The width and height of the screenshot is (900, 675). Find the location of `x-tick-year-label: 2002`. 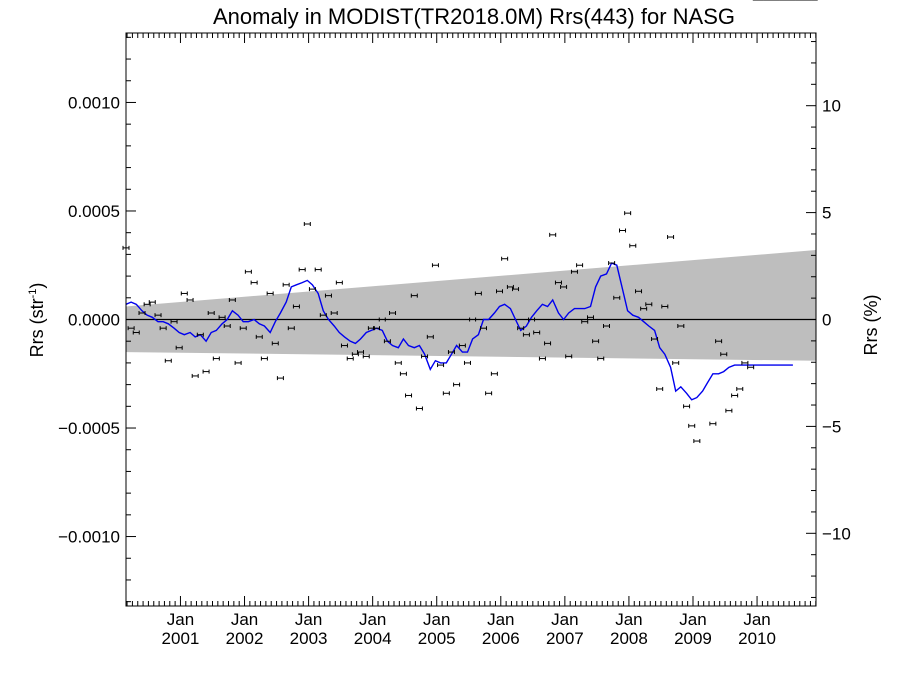

x-tick-year-label: 2002 is located at coordinates (245, 638).